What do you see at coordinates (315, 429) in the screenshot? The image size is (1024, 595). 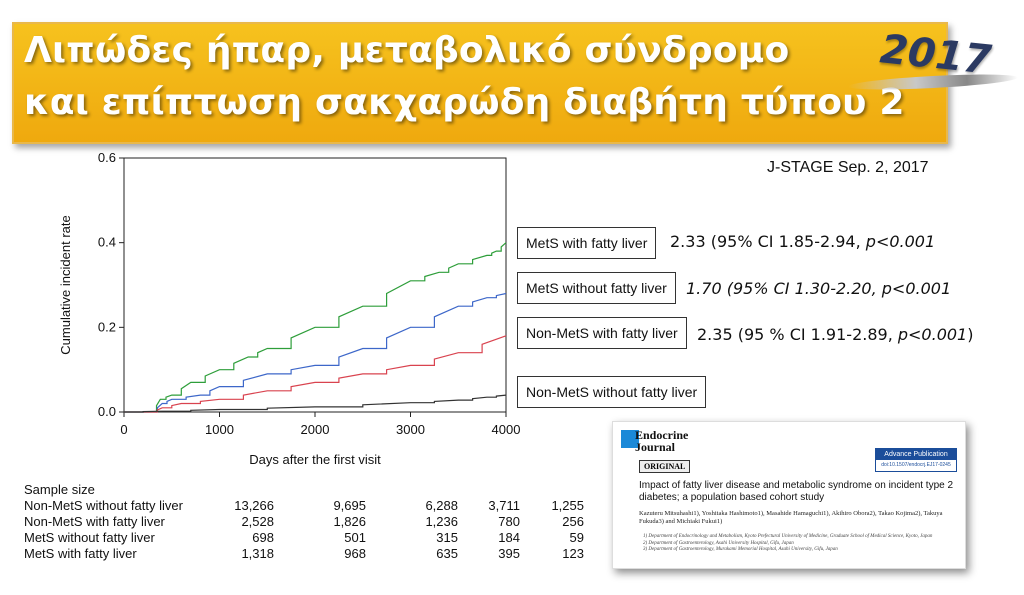 I see `x-tick-label: 2000` at bounding box center [315, 429].